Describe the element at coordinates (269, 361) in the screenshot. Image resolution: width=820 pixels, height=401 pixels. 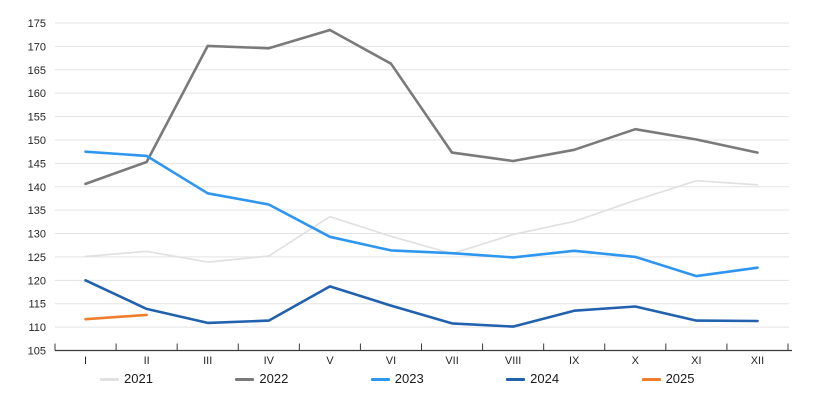
I see `x-axis-month-label: IV` at that location.